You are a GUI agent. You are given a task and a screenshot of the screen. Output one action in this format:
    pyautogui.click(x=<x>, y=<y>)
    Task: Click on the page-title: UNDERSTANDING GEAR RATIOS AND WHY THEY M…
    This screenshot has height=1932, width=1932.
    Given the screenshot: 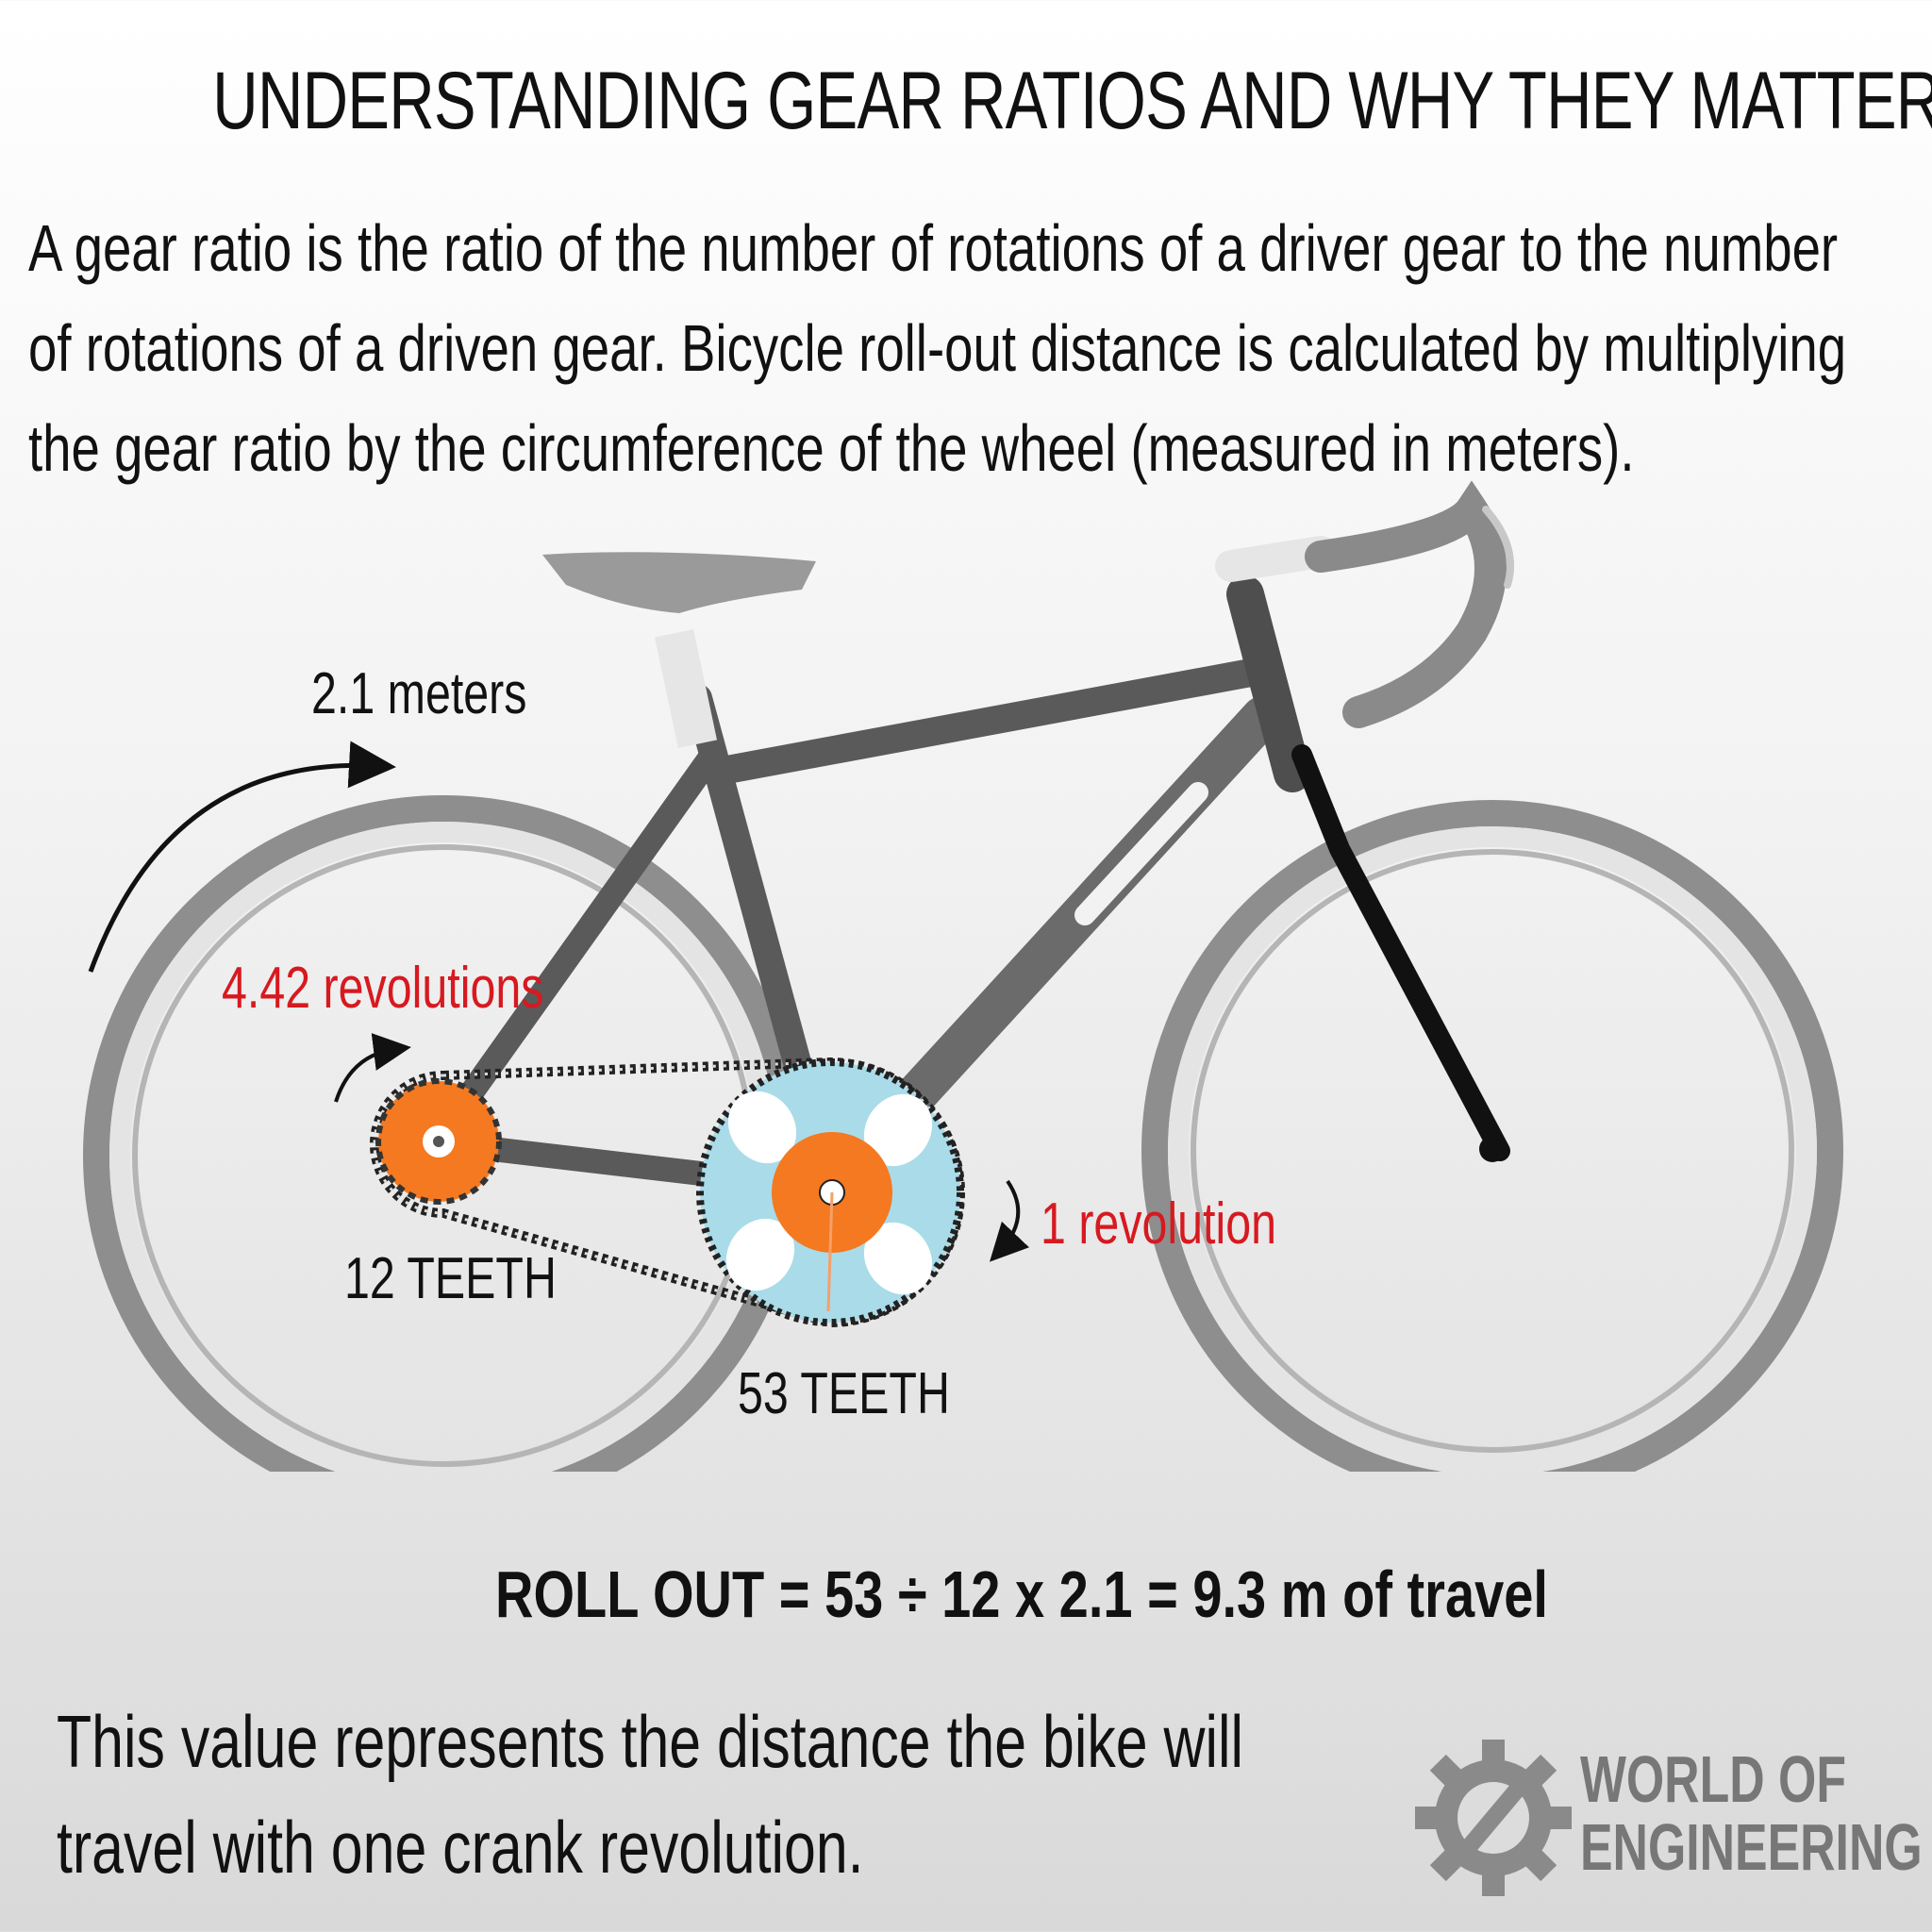 What is the action you would take?
    pyautogui.click(x=1072, y=101)
    